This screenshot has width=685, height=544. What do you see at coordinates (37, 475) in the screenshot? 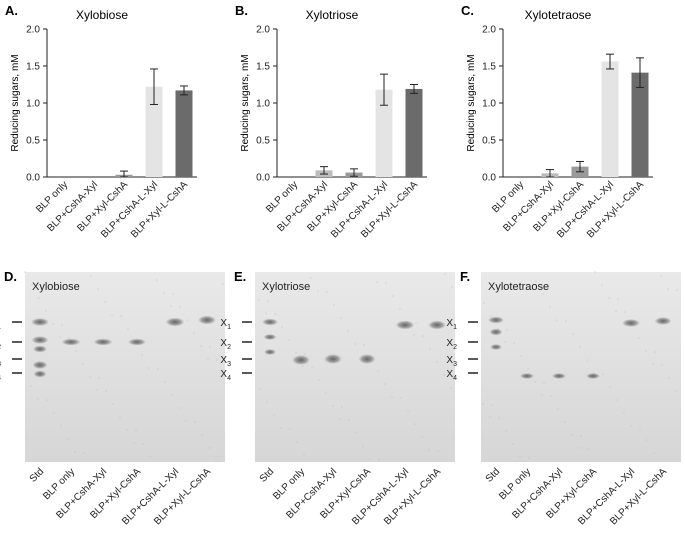
I see `lane-label: Std` at bounding box center [37, 475].